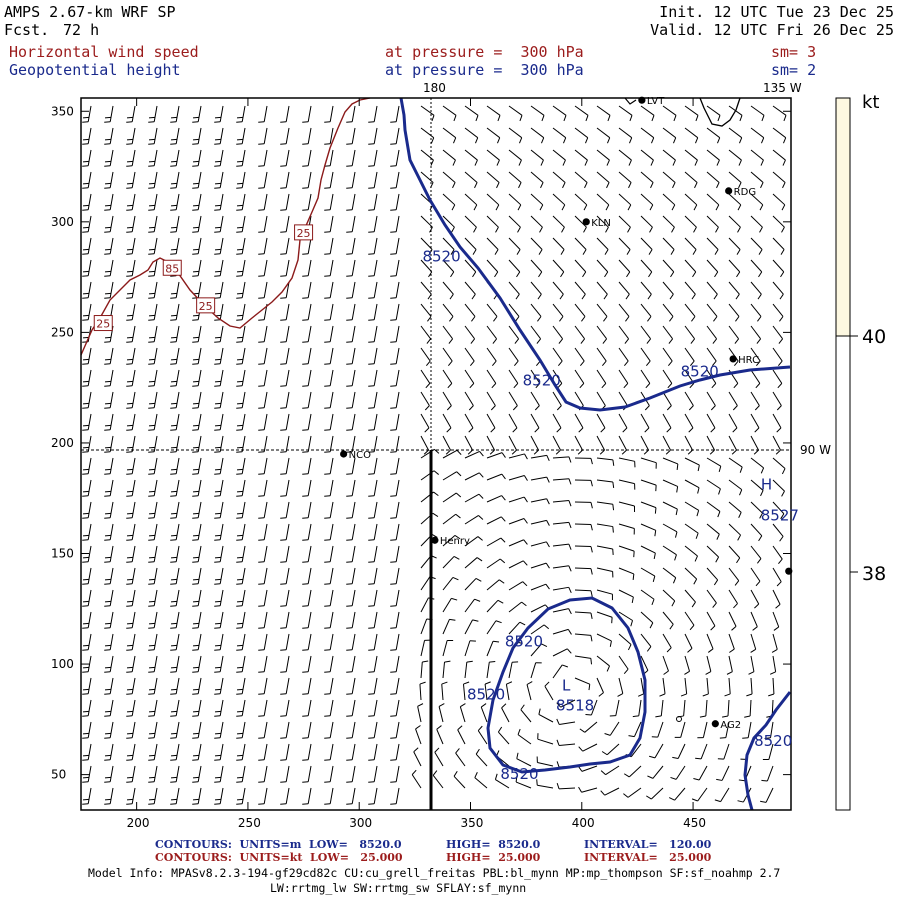 This screenshot has width=900, height=900. I want to click on fcst-value: 72 h, so click(81, 30).